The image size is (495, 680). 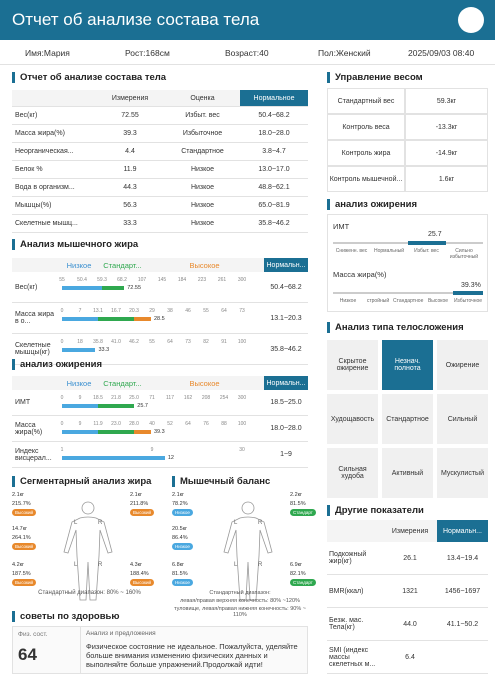 What do you see at coordinates (33, 634) in the screenshot?
I see `score-label: Физ. сост.` at bounding box center [33, 634].